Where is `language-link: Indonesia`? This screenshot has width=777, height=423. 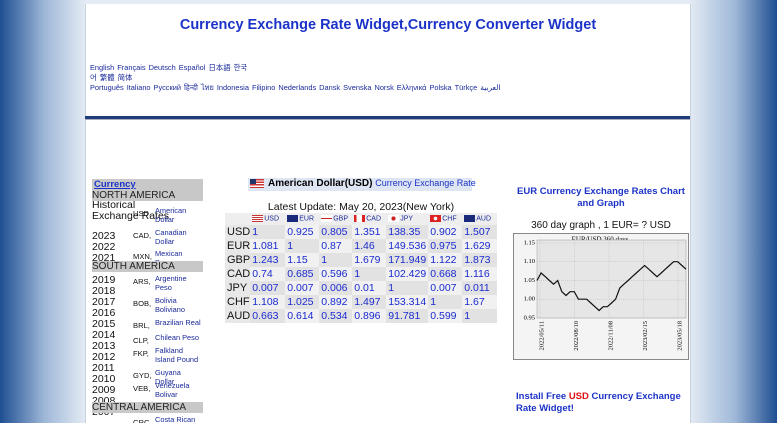
language-link: Indonesia is located at coordinates (232, 87).